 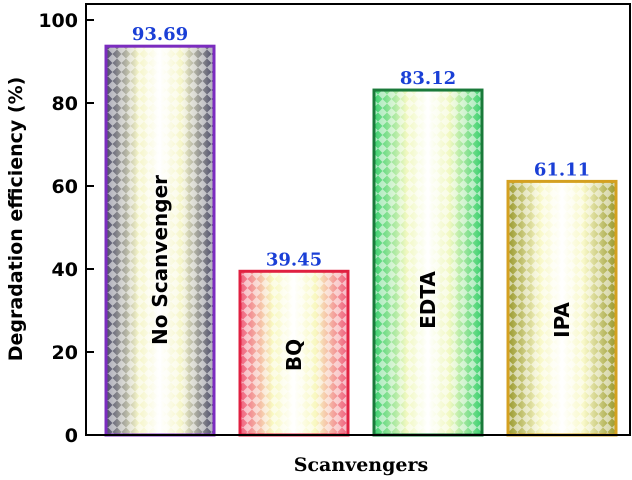 What do you see at coordinates (361, 465) in the screenshot?
I see `x-axis-title: Scanvengers` at bounding box center [361, 465].